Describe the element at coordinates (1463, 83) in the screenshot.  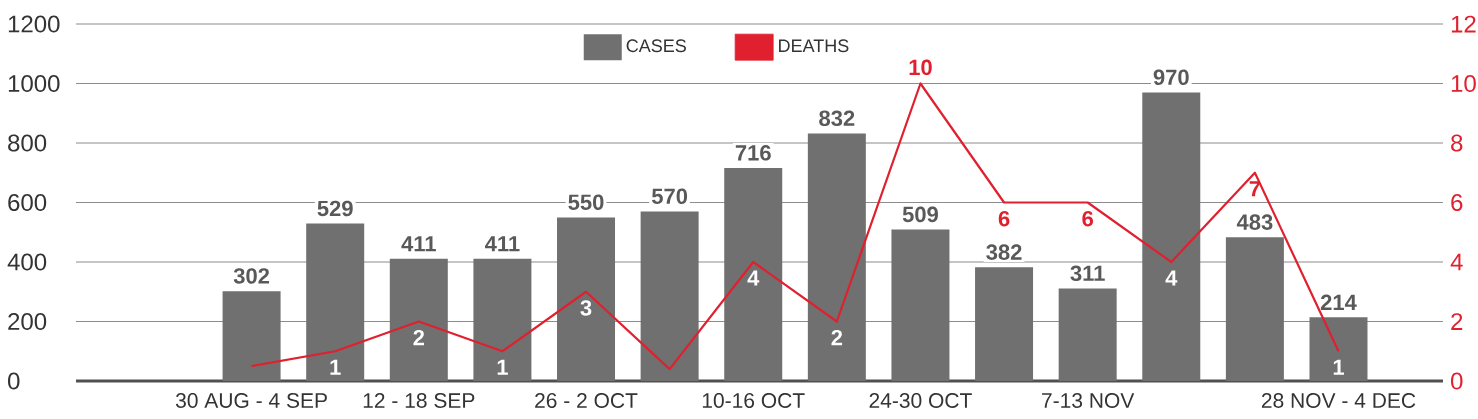
I see `y2-tick-label: 10` at that location.